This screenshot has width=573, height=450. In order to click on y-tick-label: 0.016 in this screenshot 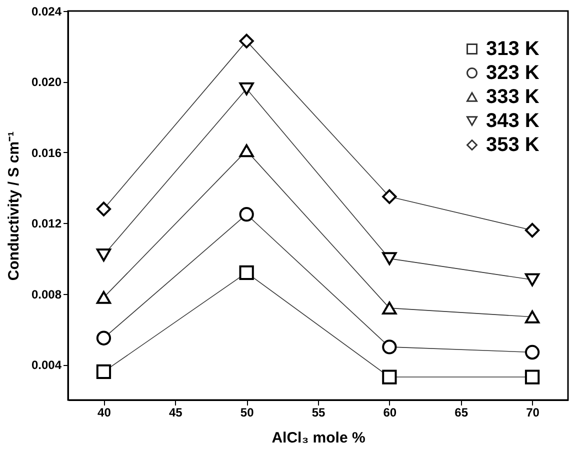, I will do `click(46, 153)`.